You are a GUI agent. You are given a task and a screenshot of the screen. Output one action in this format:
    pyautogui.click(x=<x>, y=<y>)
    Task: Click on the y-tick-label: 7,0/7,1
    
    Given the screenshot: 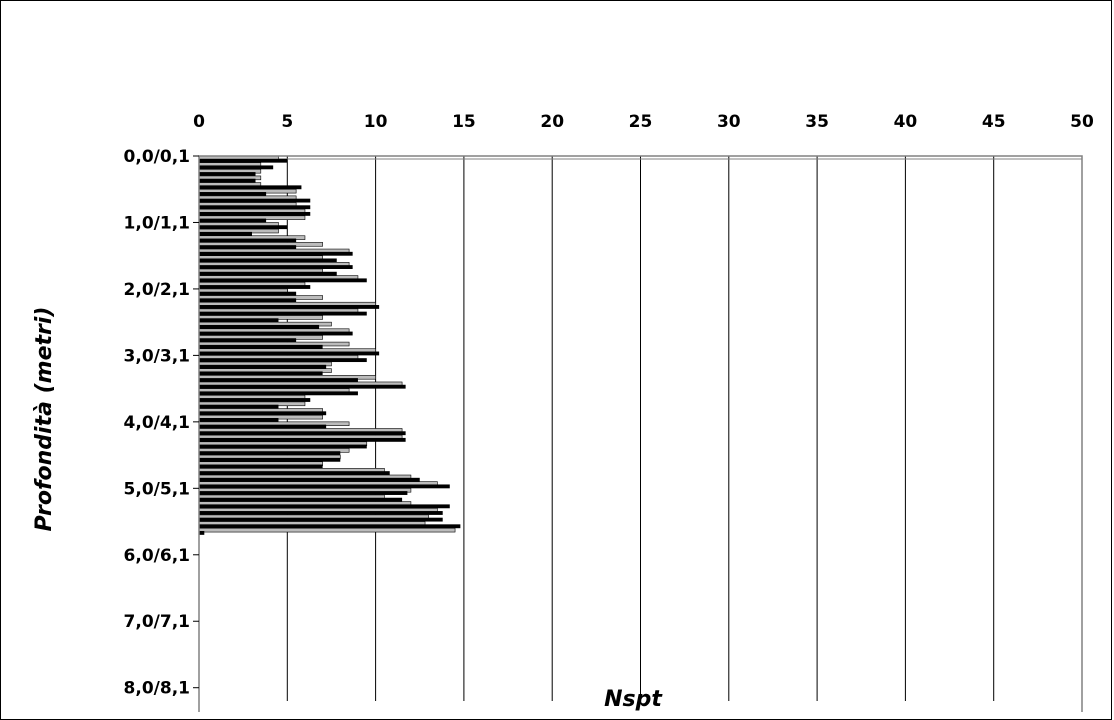 What is the action you would take?
    pyautogui.click(x=157, y=622)
    